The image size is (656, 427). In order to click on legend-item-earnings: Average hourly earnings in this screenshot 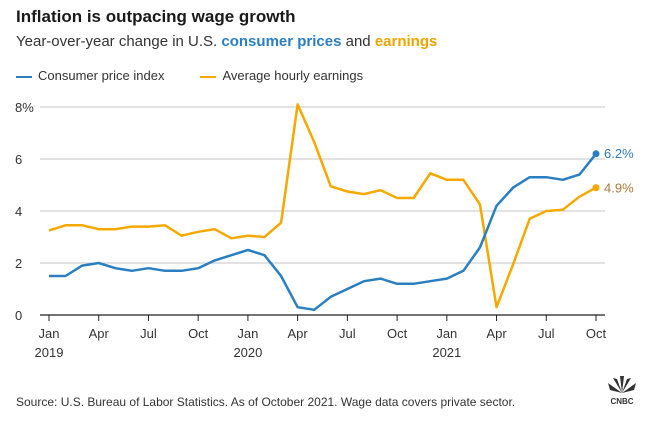, I will do `click(281, 75)`.